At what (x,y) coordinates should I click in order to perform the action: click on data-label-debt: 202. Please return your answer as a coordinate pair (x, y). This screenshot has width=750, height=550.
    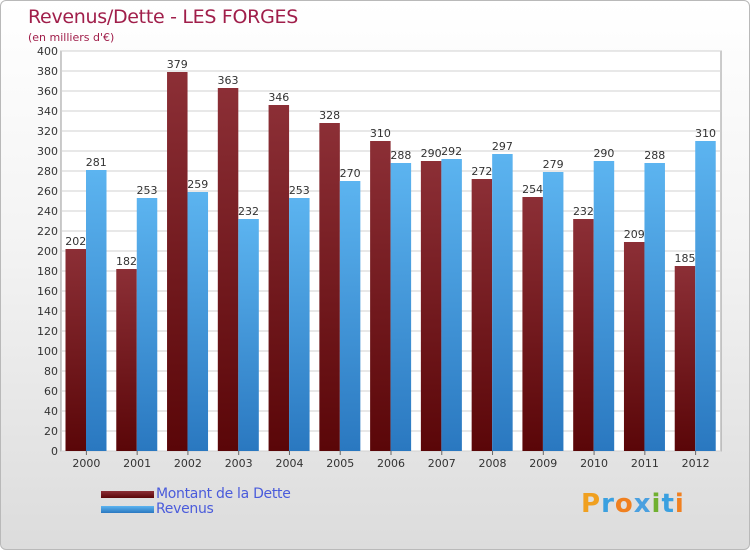
    Looking at the image, I should click on (75, 241).